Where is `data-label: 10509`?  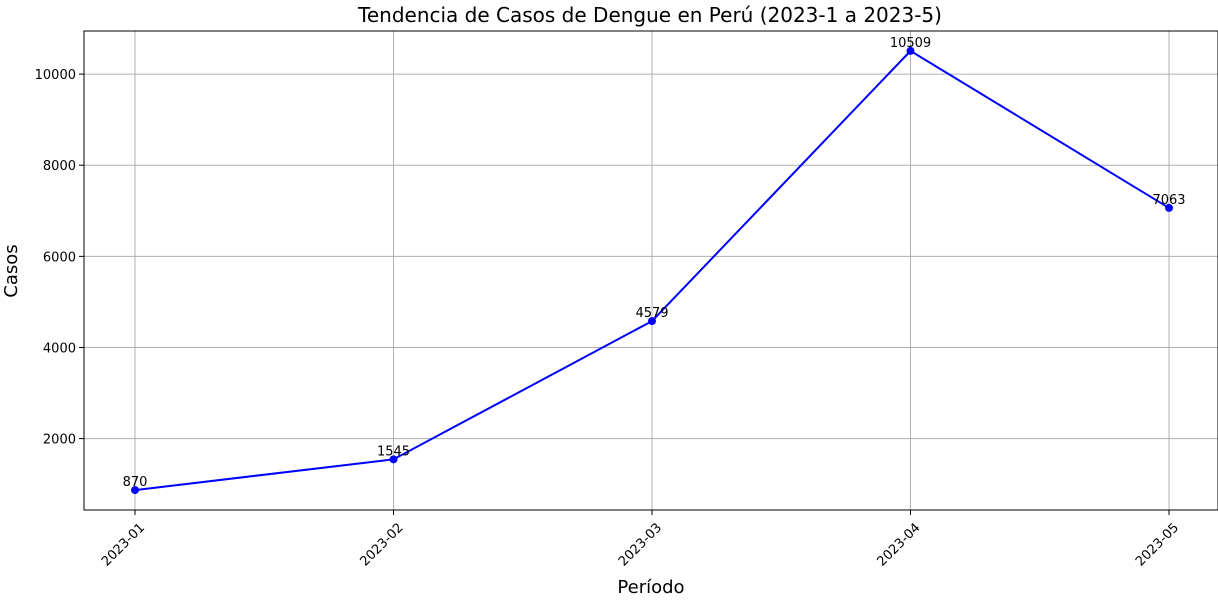 data-label: 10509 is located at coordinates (910, 43).